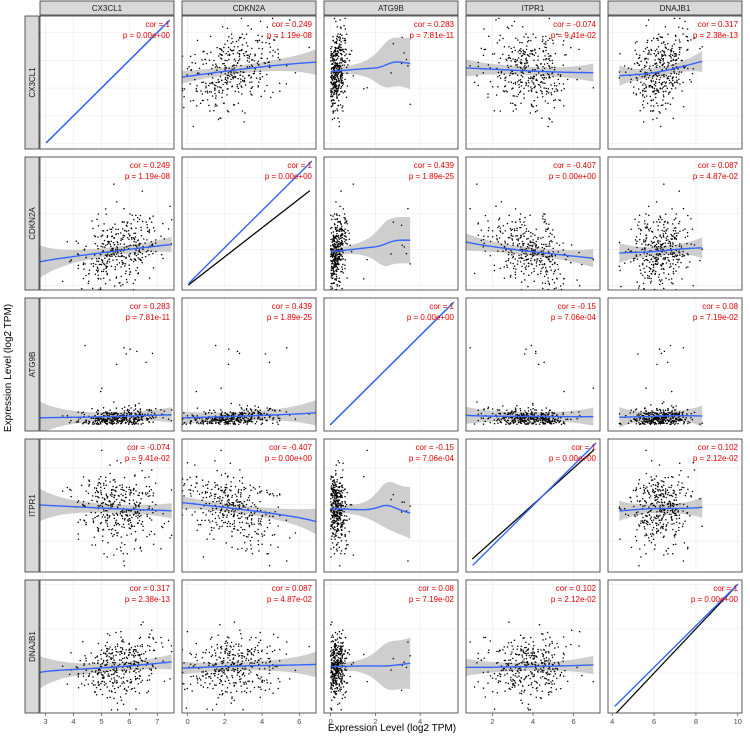  What do you see at coordinates (716, 176) in the screenshot?
I see `p-value-label: p = 4.87e-02` at bounding box center [716, 176].